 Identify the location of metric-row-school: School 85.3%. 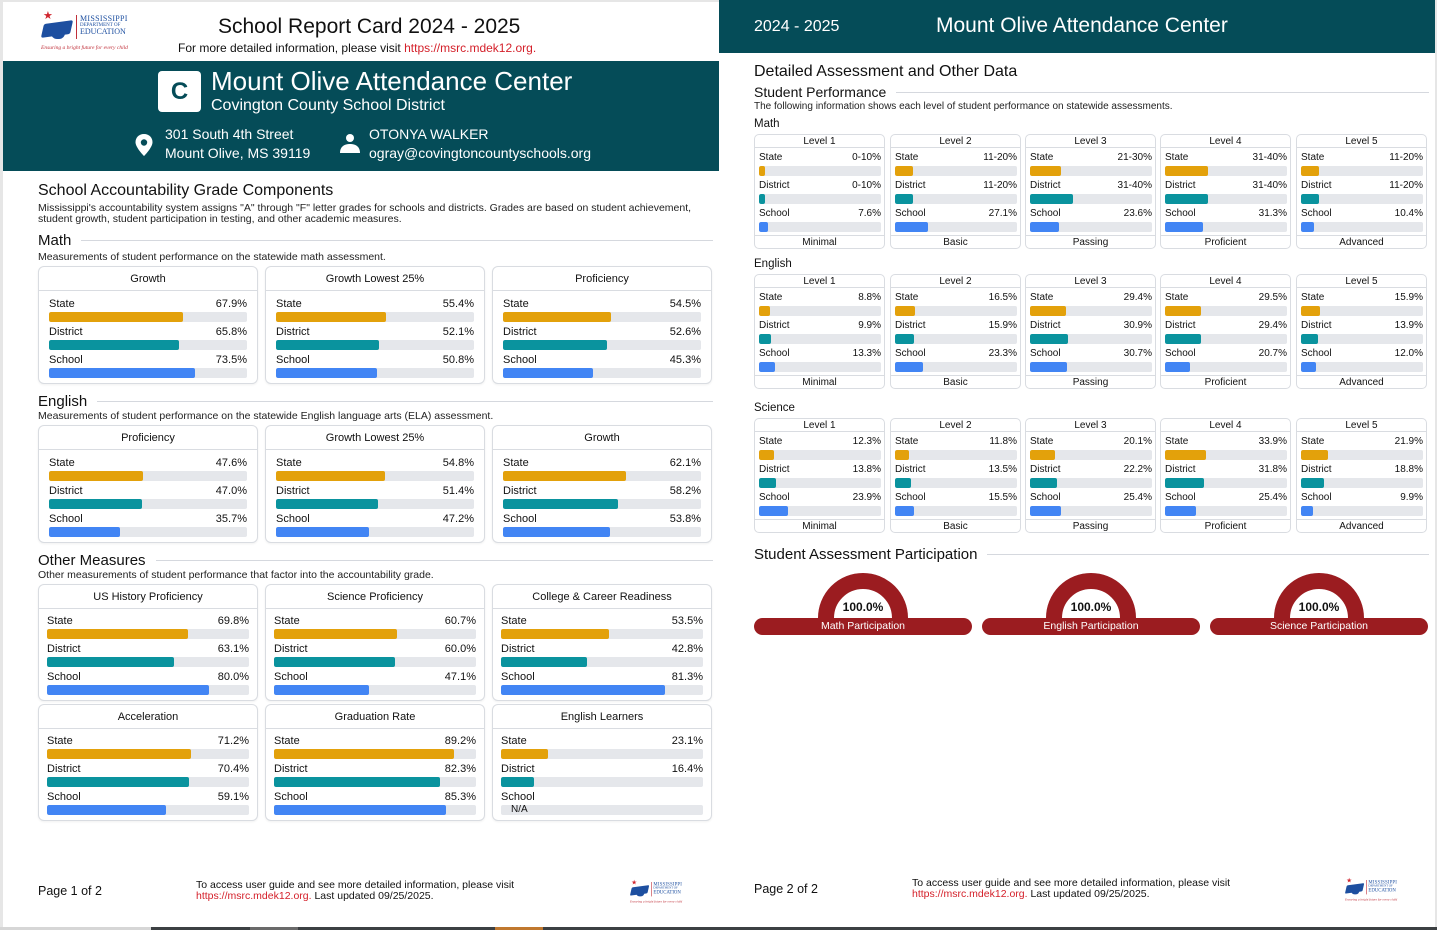
(375, 802).